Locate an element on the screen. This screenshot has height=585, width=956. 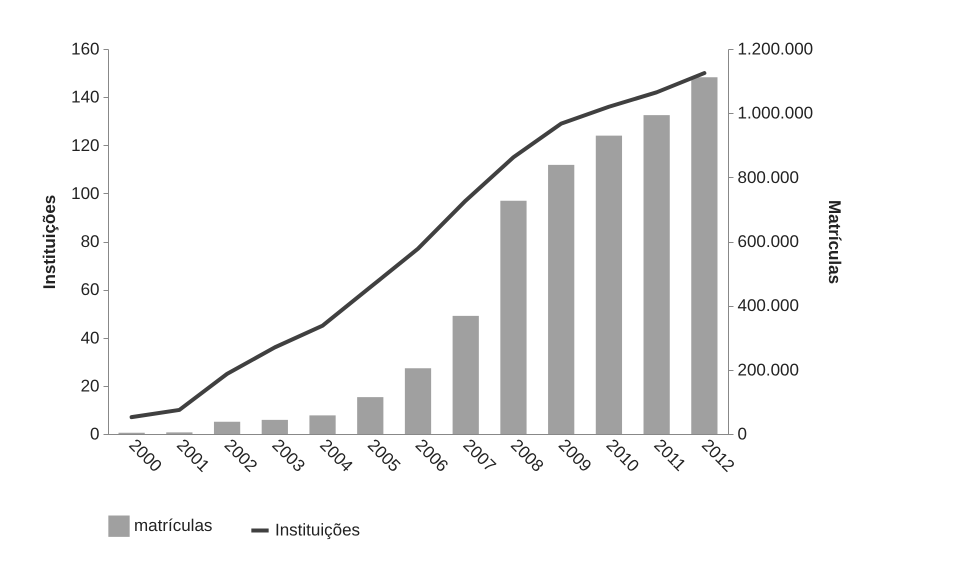
y2-tick-label: 1.000.000 is located at coordinates (776, 113).